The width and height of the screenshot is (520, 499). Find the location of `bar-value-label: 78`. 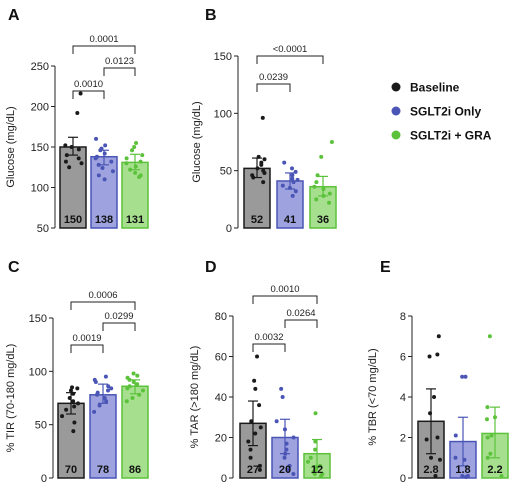

bar-value-label: 78 is located at coordinates (103, 470).